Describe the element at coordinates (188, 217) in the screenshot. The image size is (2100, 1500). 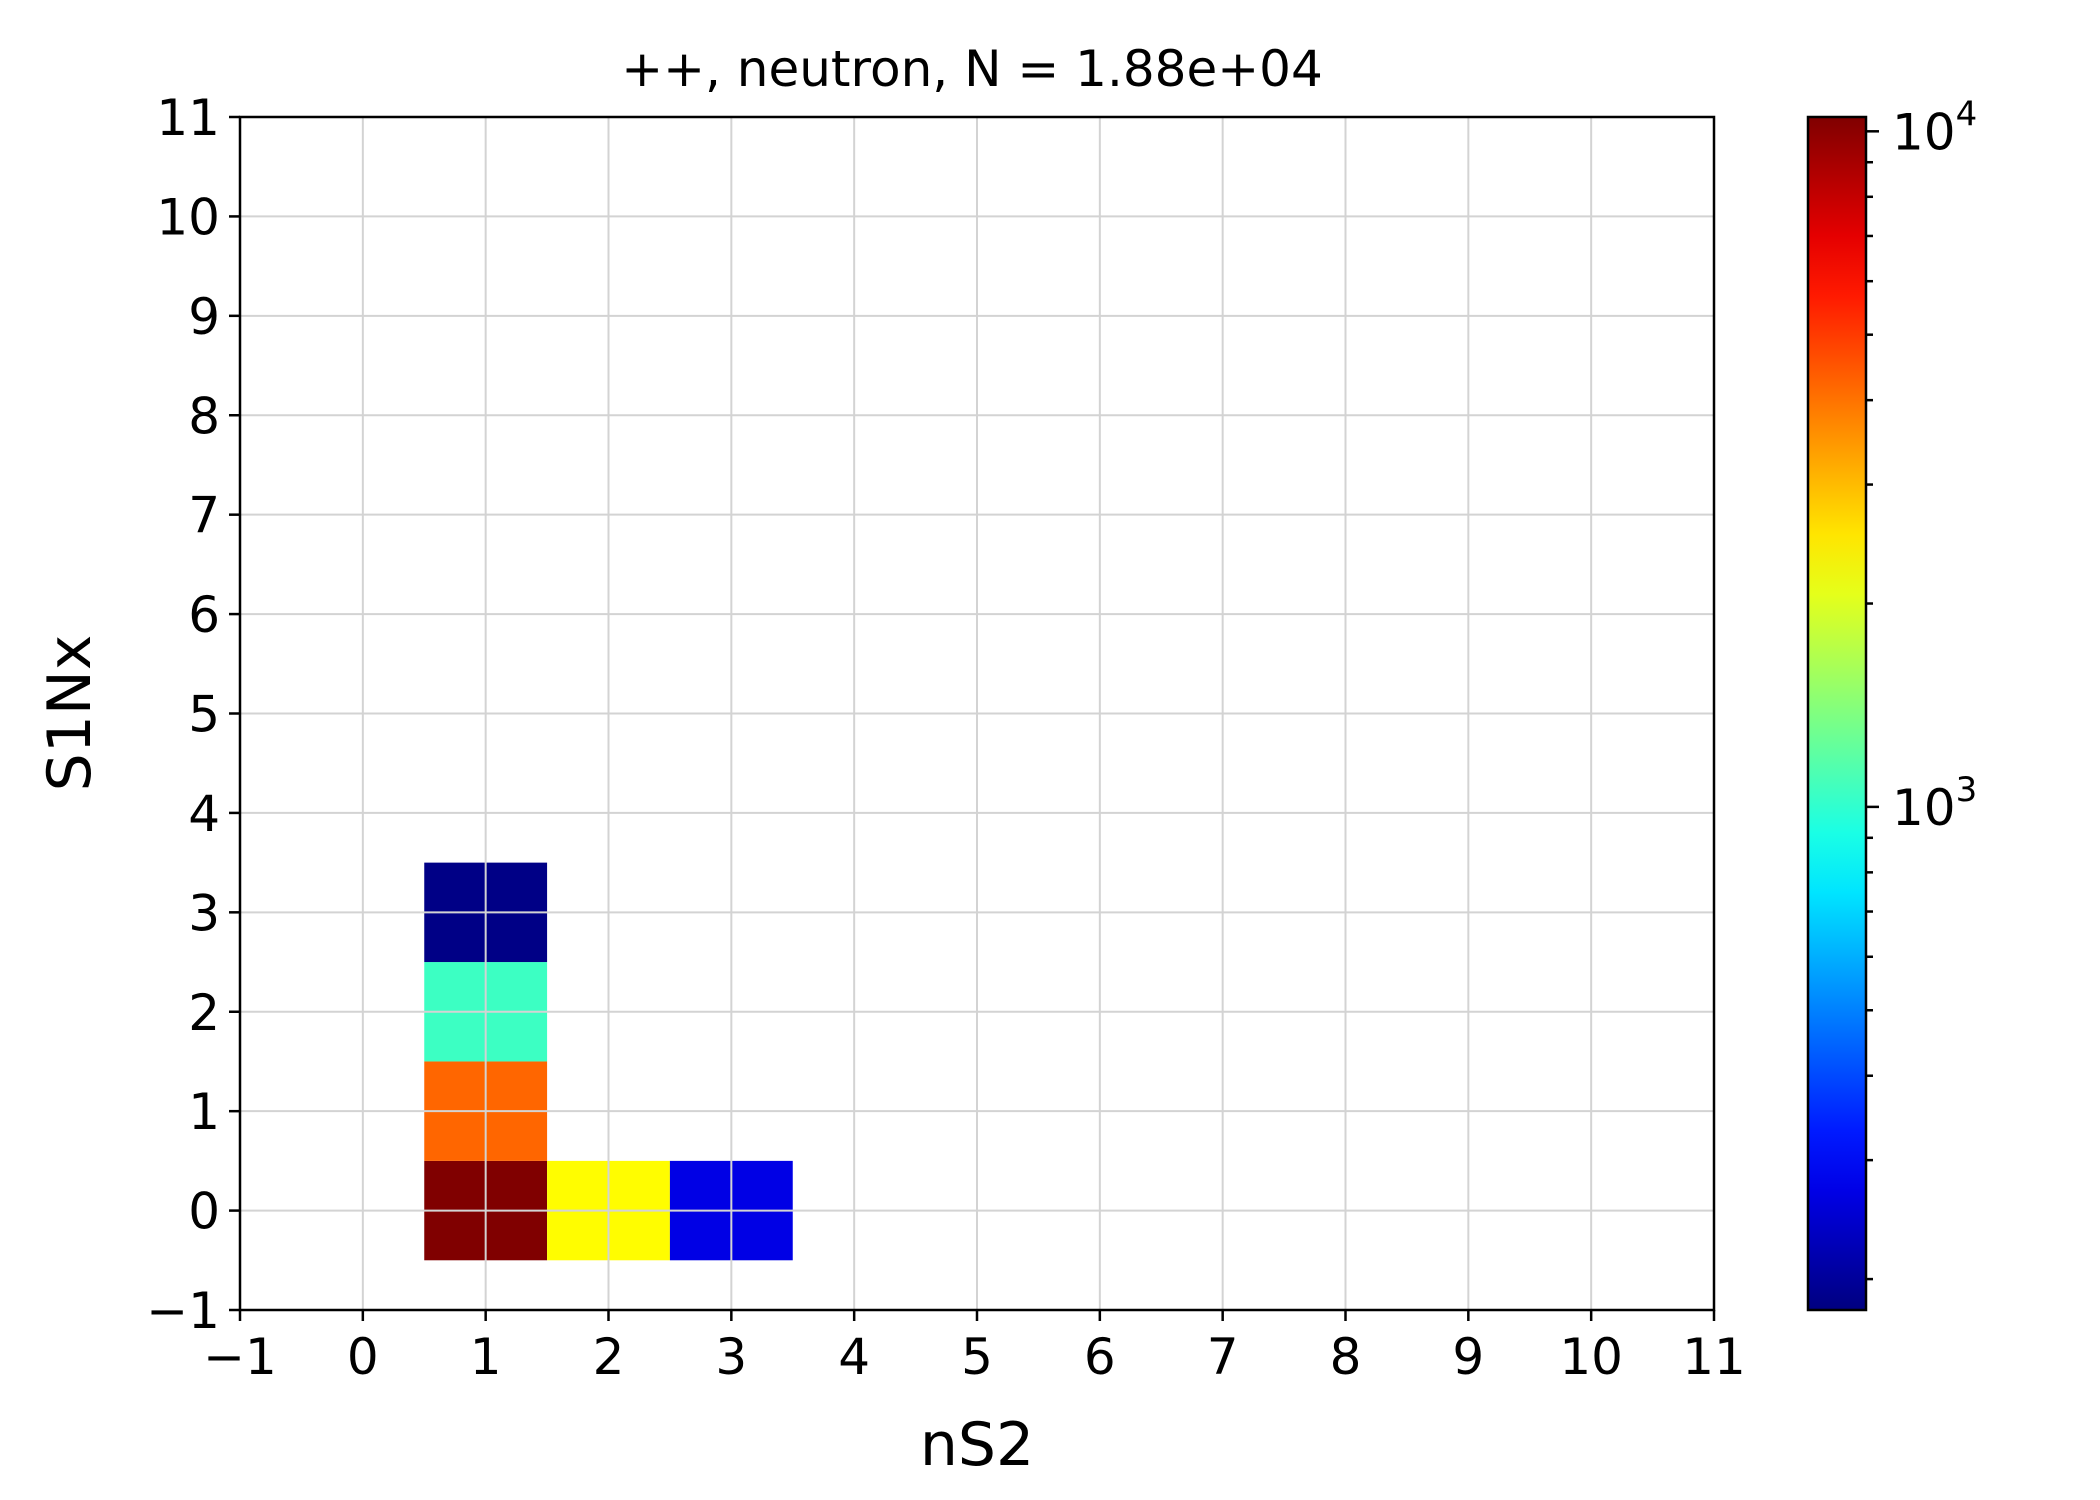
I see `y-tick-label: 10` at that location.